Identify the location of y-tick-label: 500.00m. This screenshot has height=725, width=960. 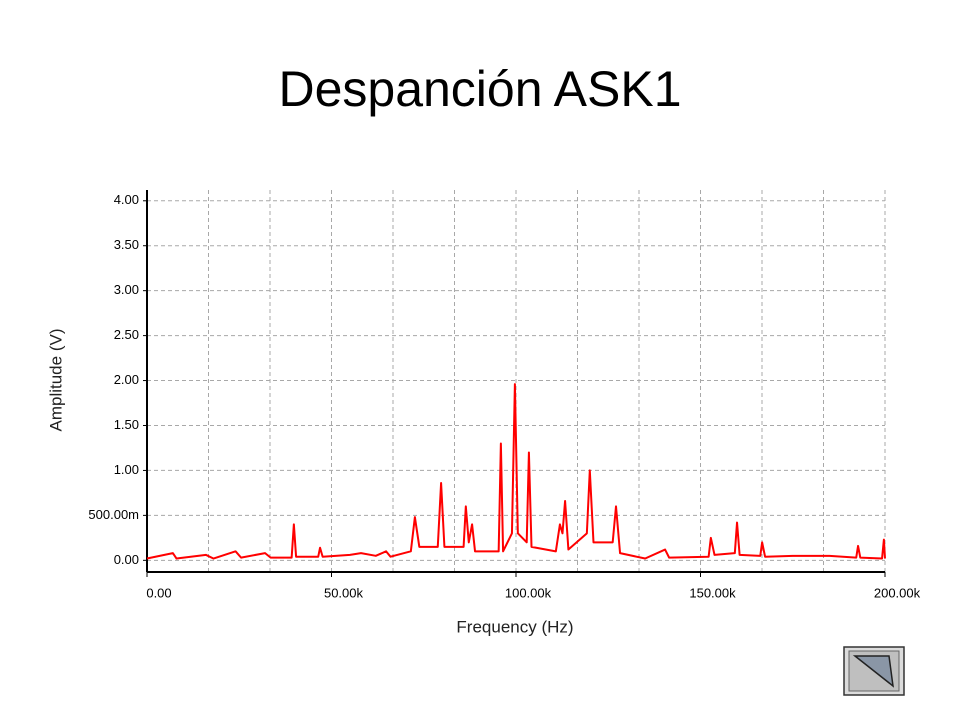
(113, 514).